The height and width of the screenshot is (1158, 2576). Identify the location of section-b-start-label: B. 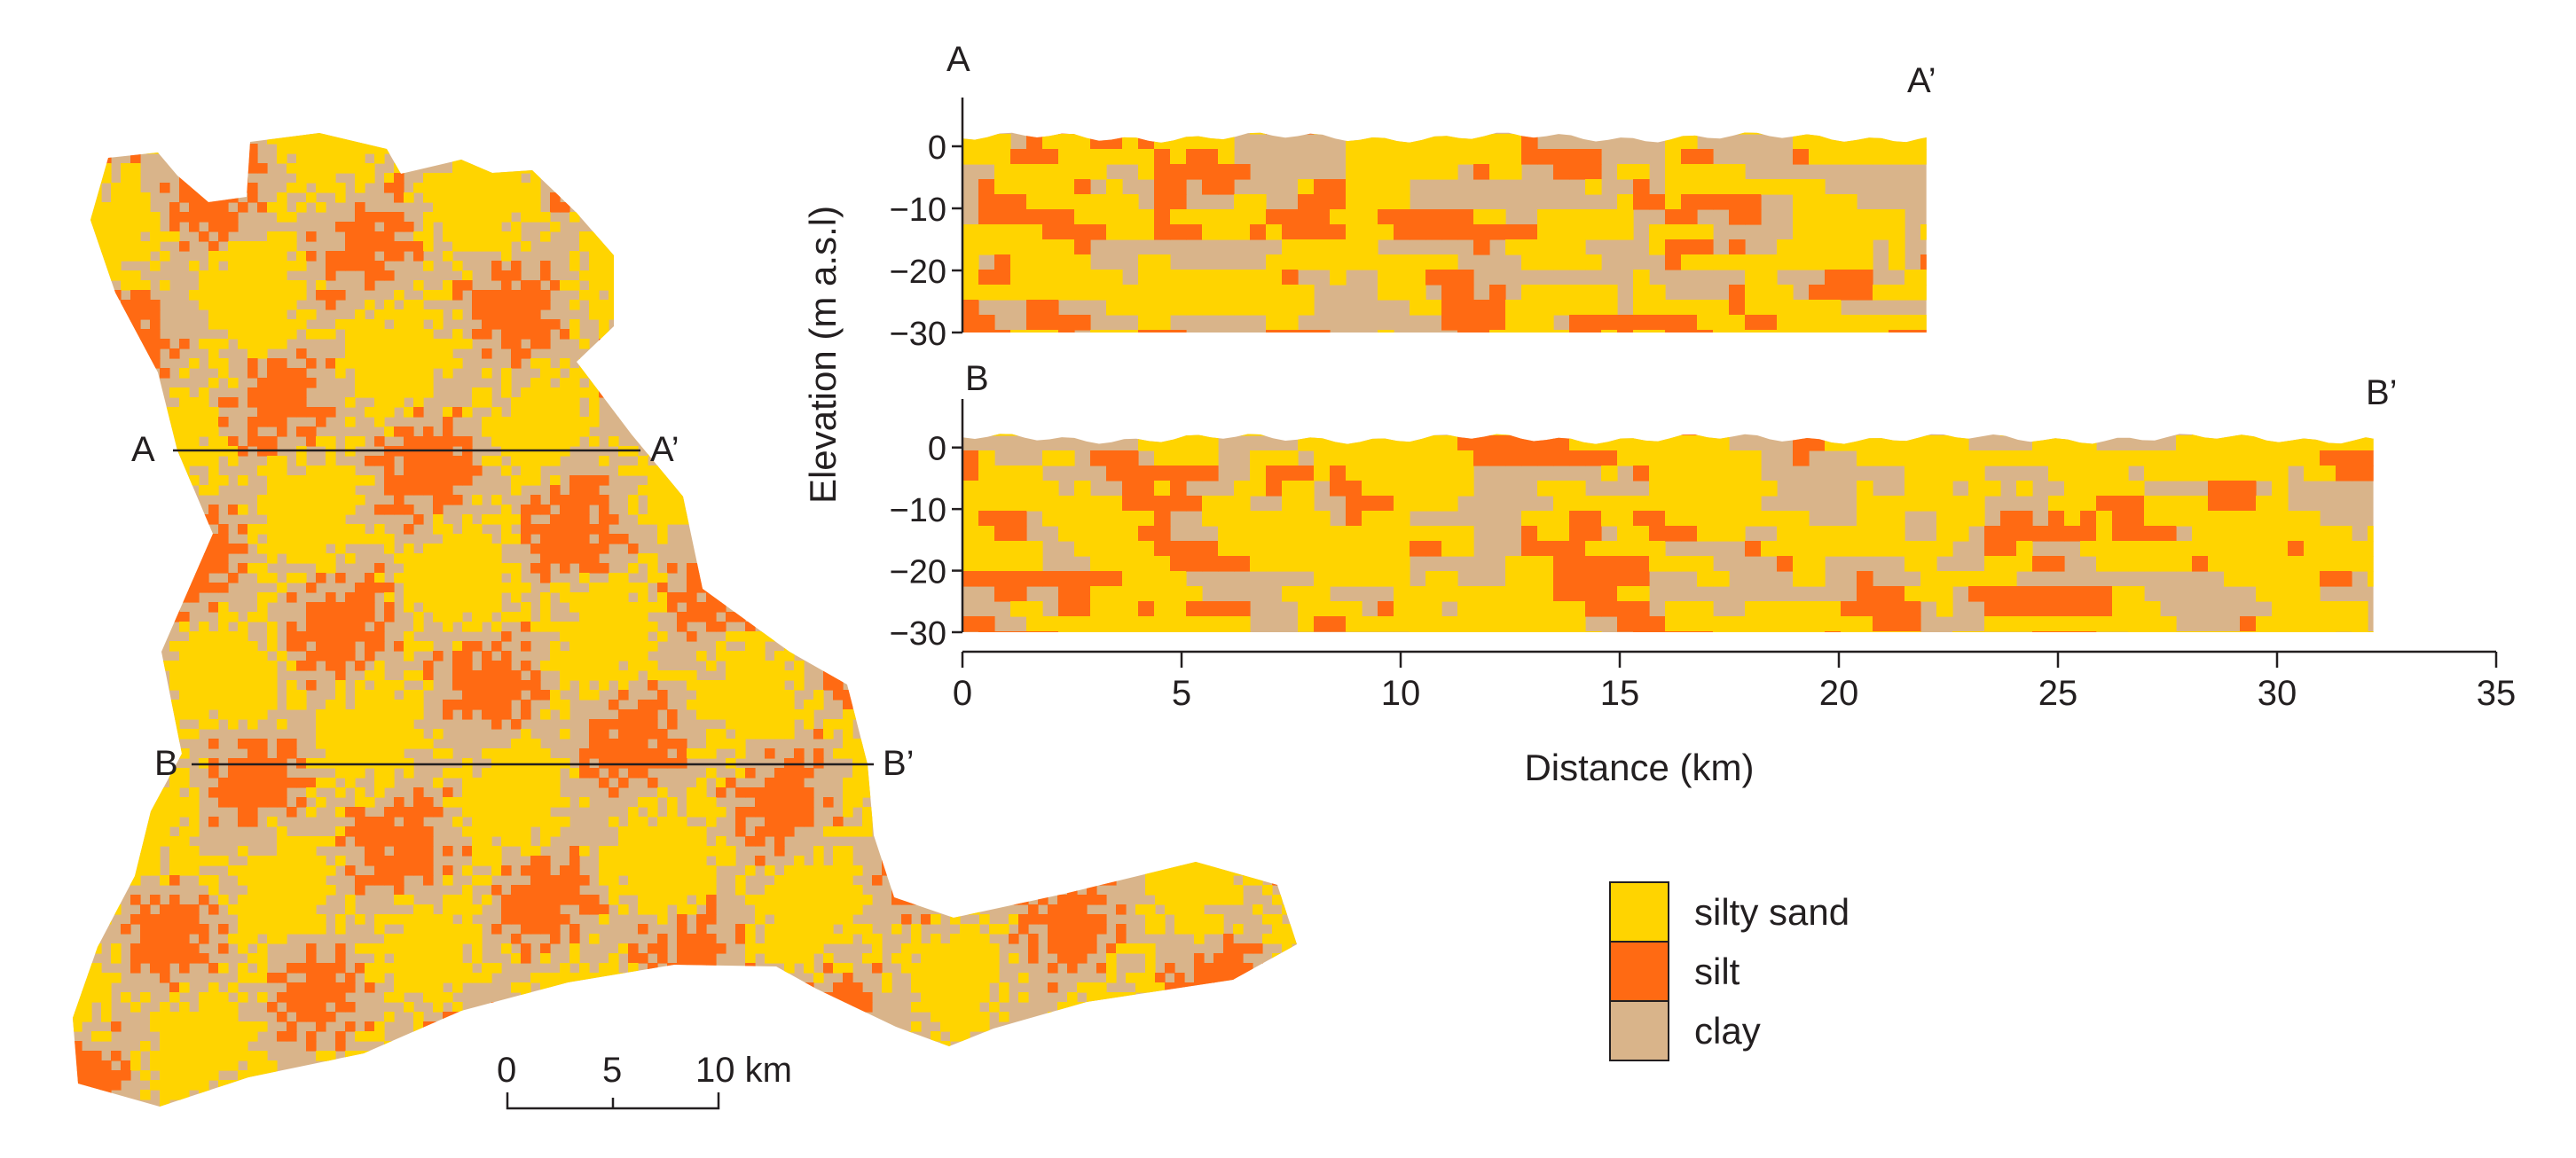
(166, 763).